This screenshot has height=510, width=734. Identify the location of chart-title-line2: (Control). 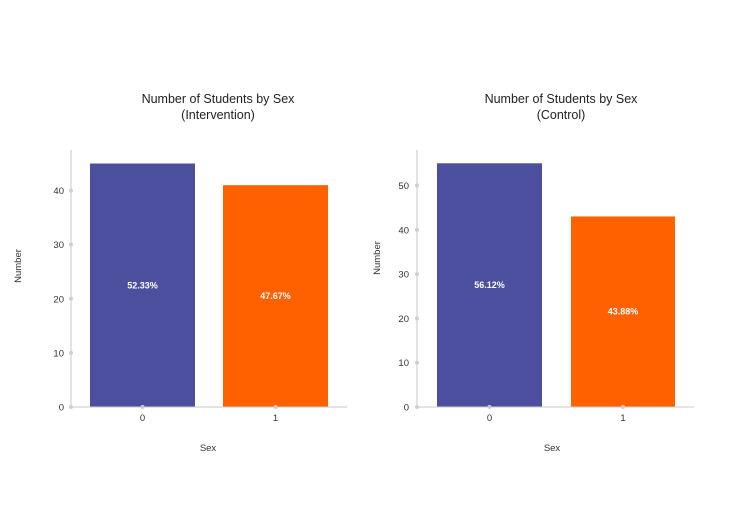
(561, 115).